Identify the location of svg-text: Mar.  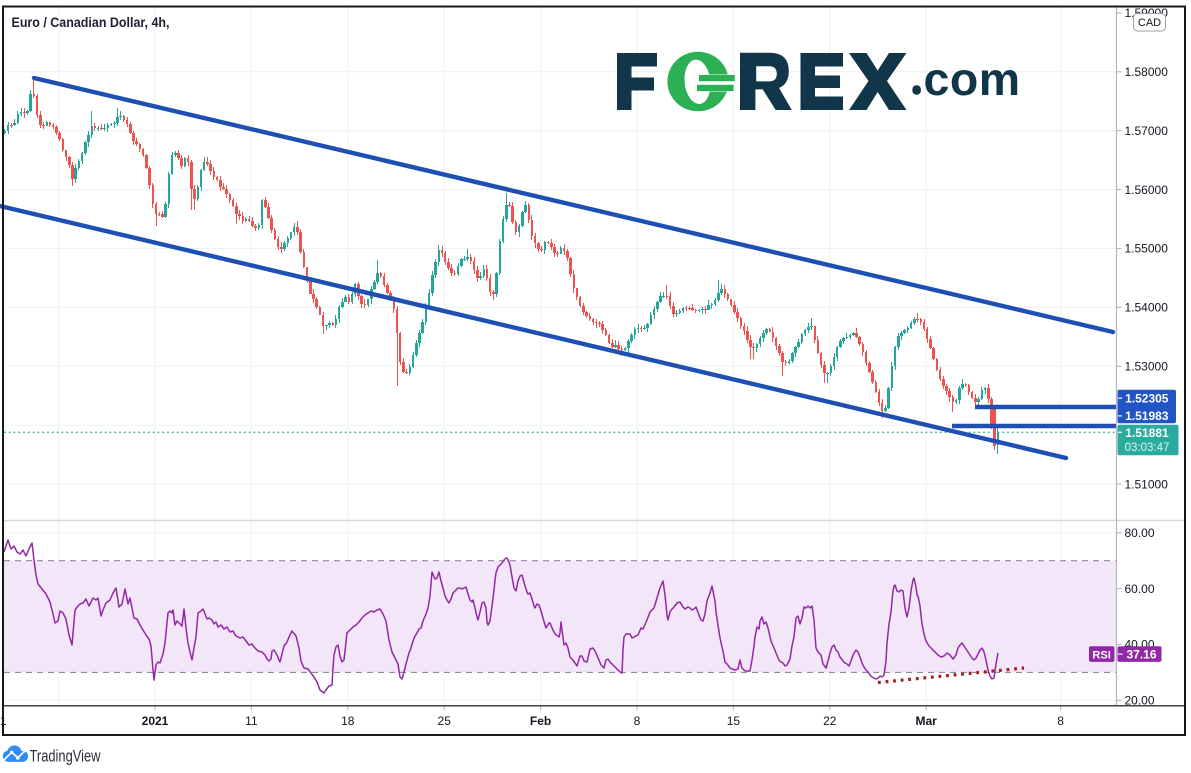
(927, 721).